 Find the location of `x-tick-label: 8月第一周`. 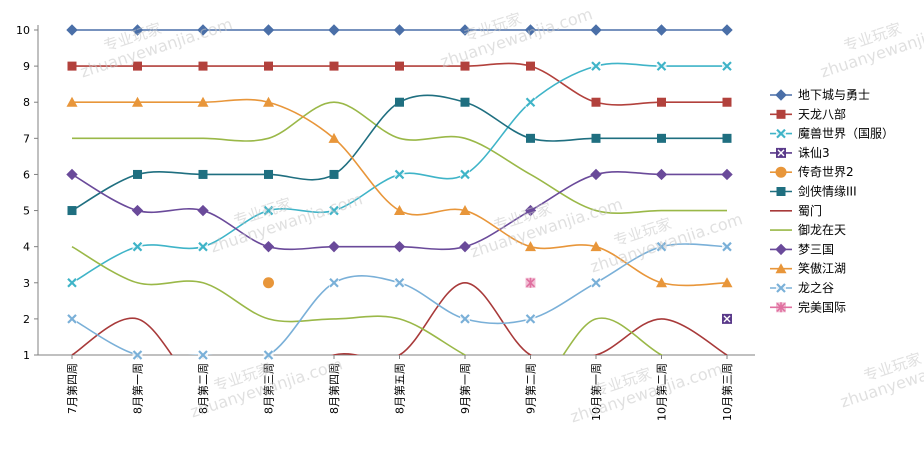

x-tick-label: 8月第一周 is located at coordinates (138, 388).